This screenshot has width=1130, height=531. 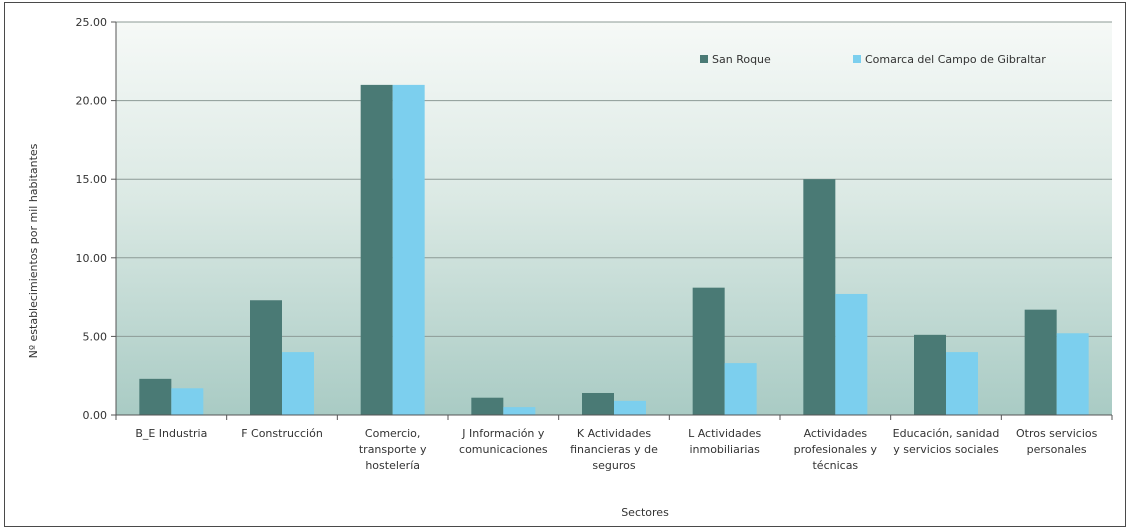 I want to click on x-tick-label: Educación, sanidad y servicios sociales, so click(x=946, y=441).